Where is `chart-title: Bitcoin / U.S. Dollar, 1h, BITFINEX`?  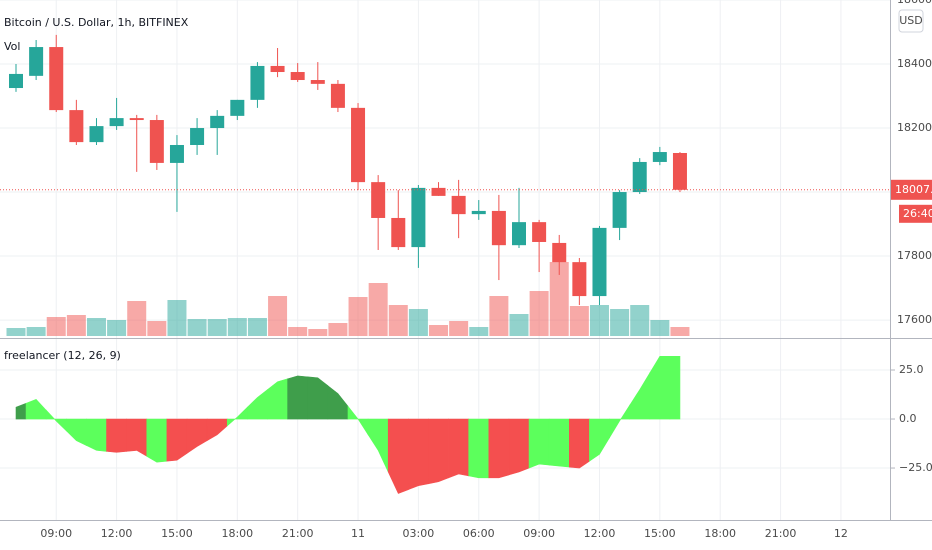 chart-title: Bitcoin / U.S. Dollar, 1h, BITFINEX is located at coordinates (96, 22).